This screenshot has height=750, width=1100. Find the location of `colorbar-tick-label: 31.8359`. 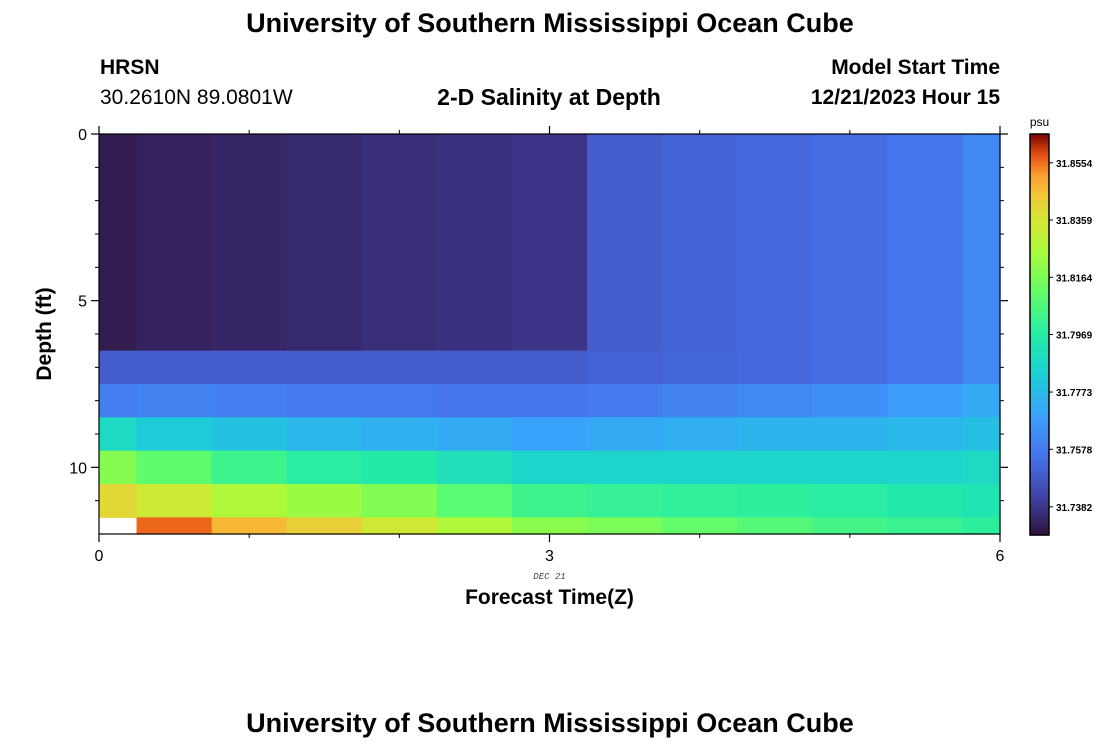

colorbar-tick-label: 31.8359 is located at coordinates (1074, 221).